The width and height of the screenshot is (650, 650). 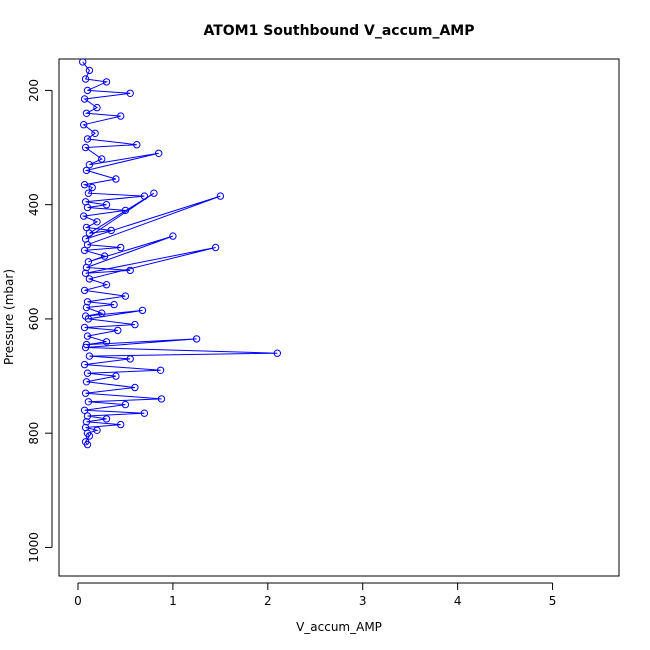 I want to click on x-tick-label: 0, so click(x=78, y=601).